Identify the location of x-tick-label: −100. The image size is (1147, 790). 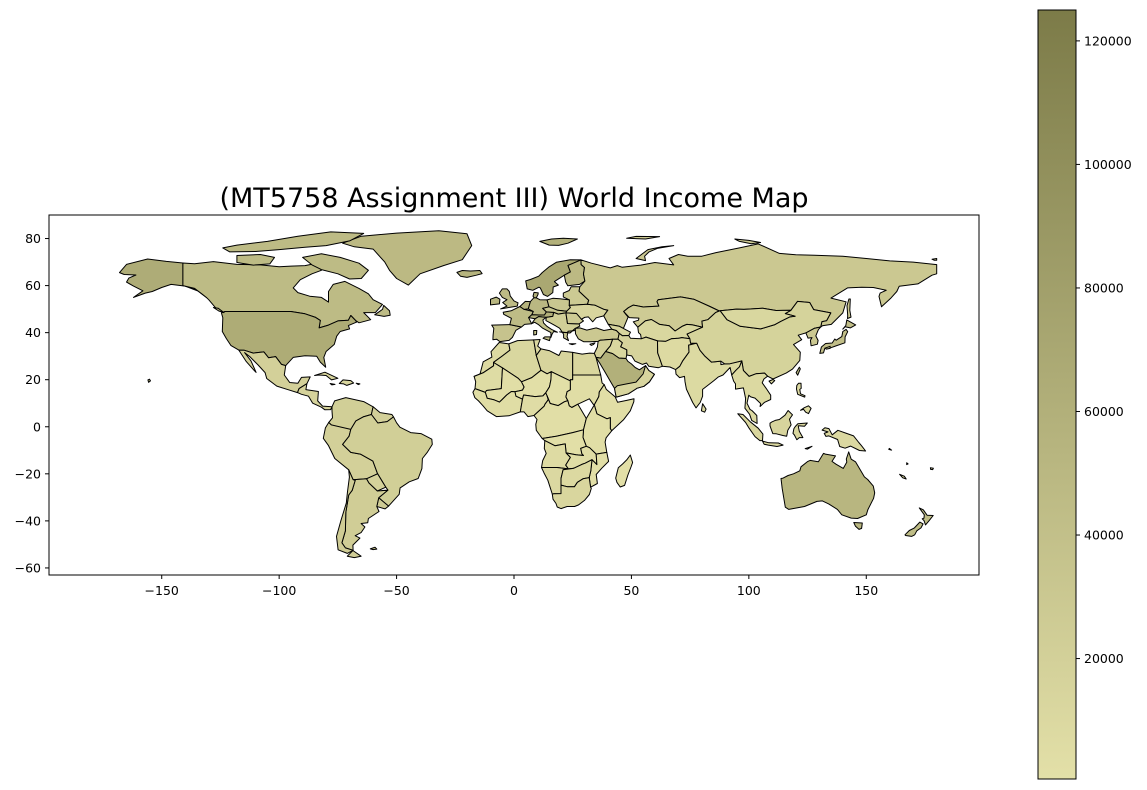
(279, 590).